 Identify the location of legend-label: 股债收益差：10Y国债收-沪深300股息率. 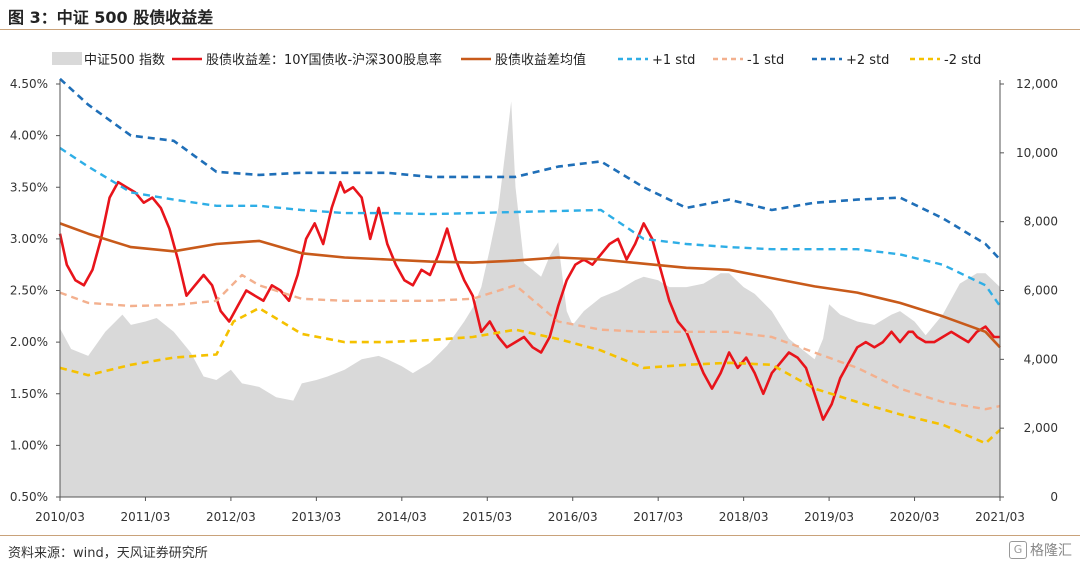
(324, 60).